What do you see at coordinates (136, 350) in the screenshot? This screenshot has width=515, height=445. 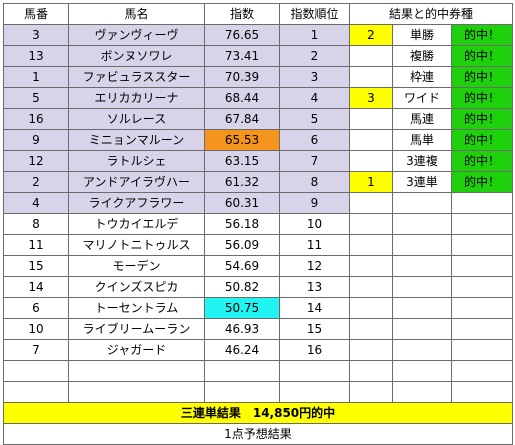 I see `horse-name-cell: ジャガード` at bounding box center [136, 350].